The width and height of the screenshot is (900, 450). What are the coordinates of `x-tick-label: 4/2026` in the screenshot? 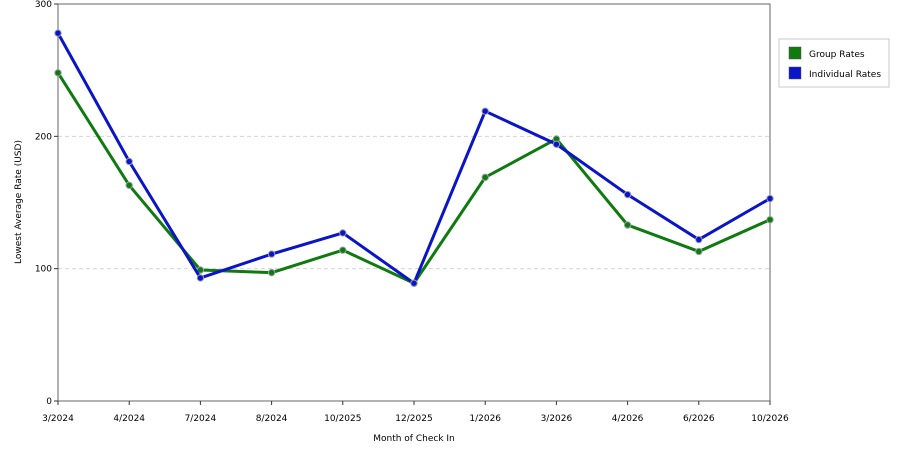 It's located at (628, 419).